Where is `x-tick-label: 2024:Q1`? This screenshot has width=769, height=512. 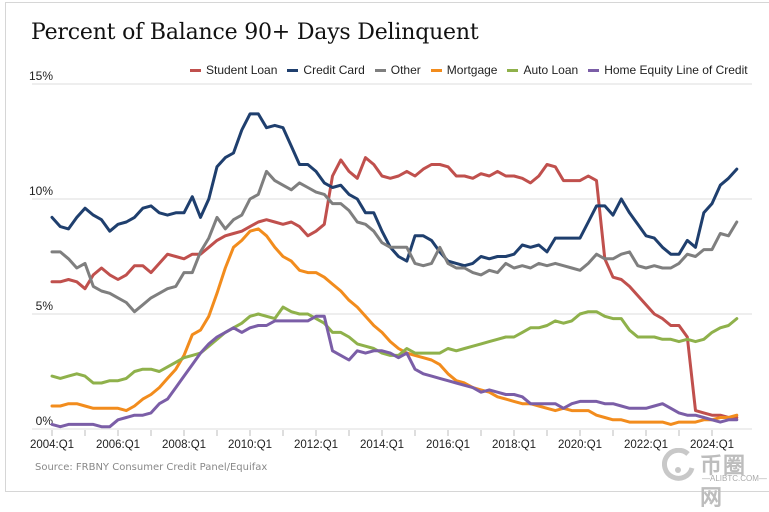 x-tick-label: 2024:Q1 is located at coordinates (712, 445).